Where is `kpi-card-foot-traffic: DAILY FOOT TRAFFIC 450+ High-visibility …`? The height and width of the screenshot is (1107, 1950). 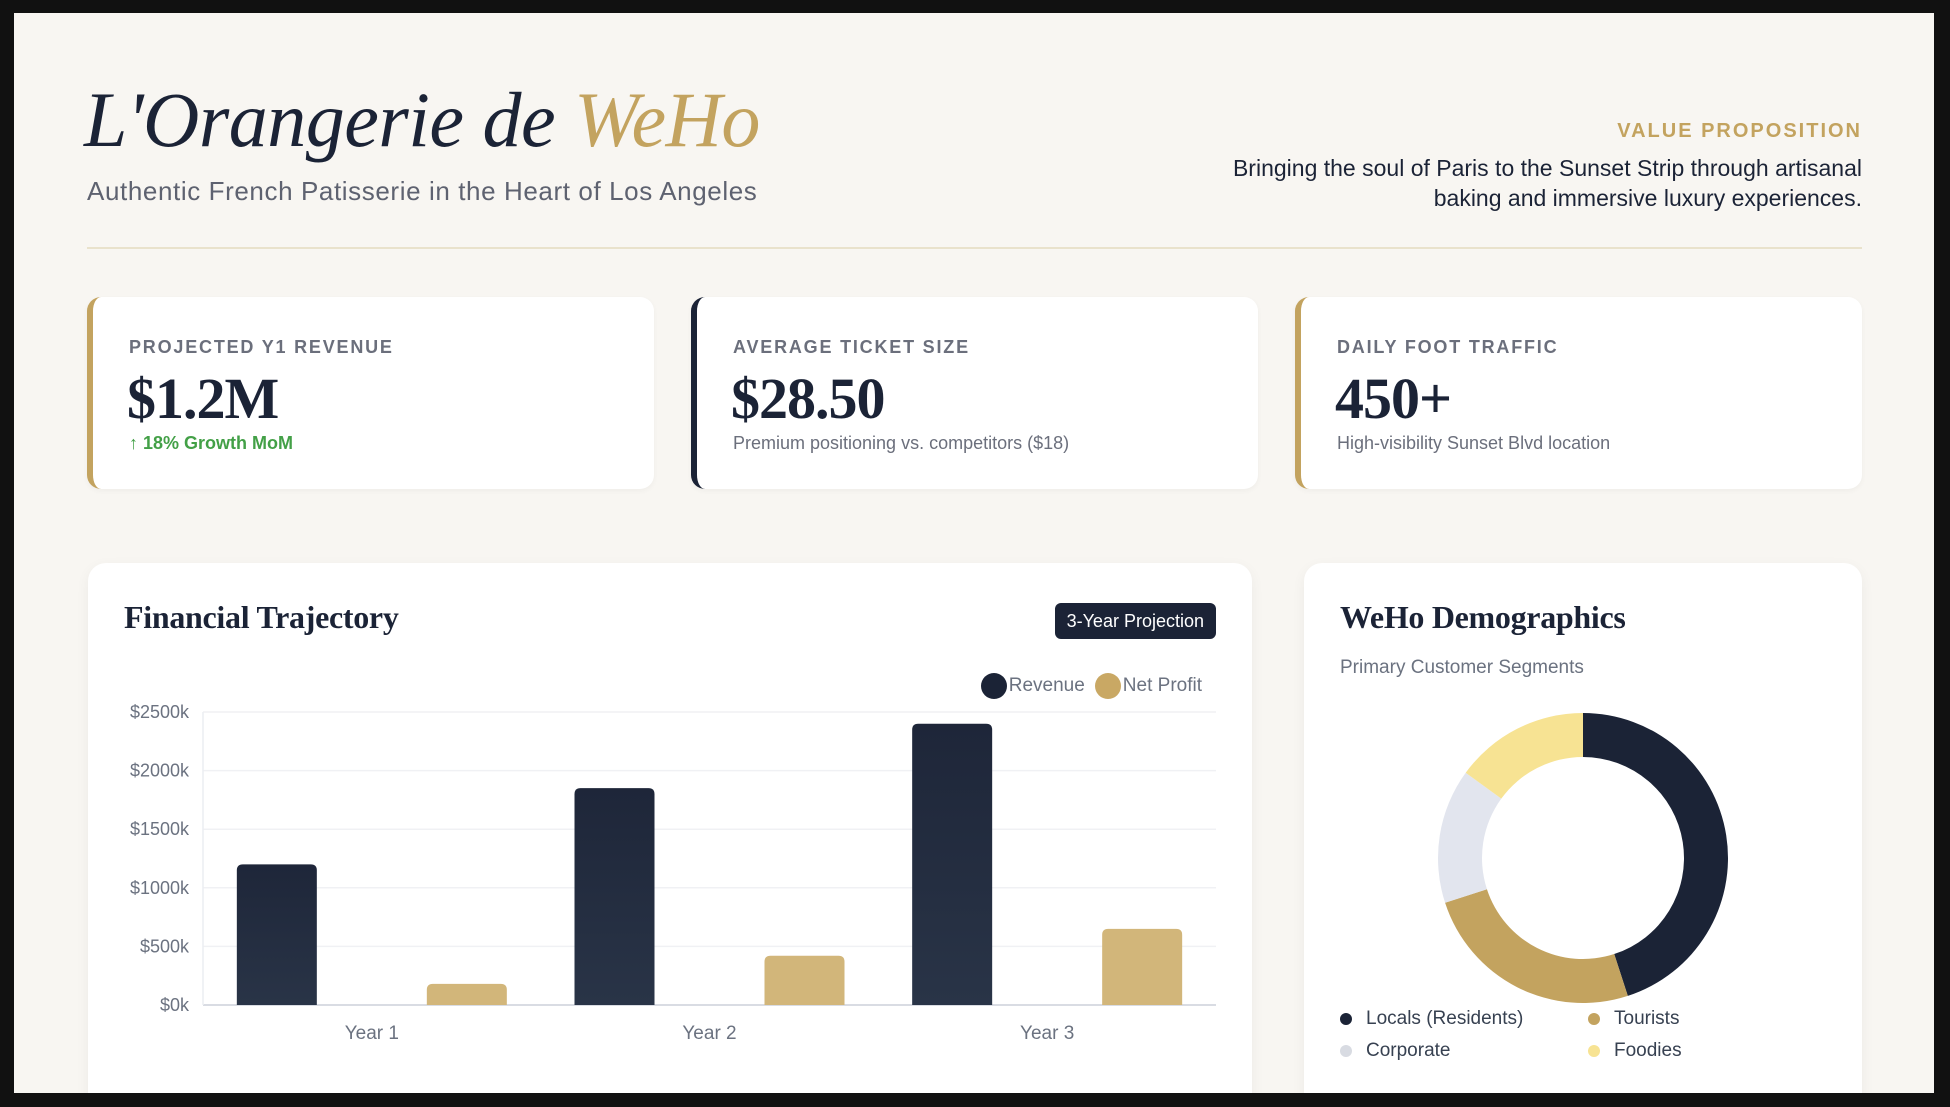 kpi-card-foot-traffic: DAILY FOOT TRAFFIC 450+ High-visibility … is located at coordinates (1578, 393).